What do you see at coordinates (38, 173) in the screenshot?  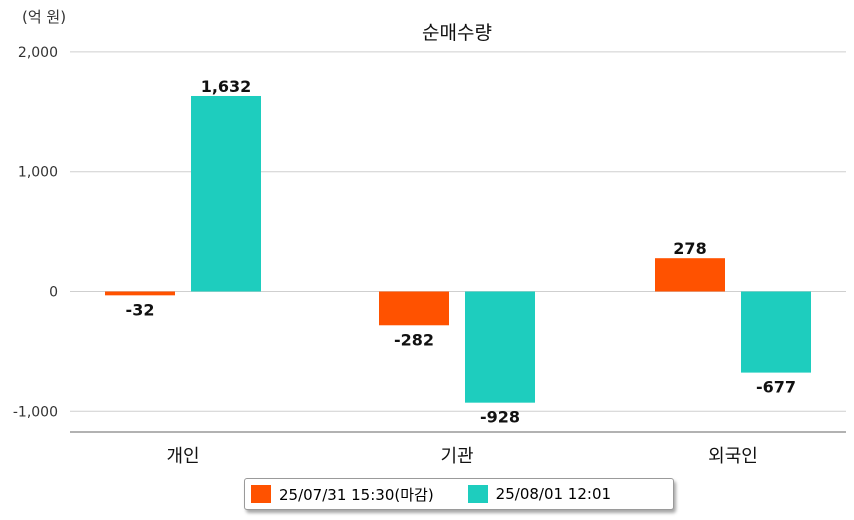 I see `y-tick-label: 1,000` at bounding box center [38, 173].